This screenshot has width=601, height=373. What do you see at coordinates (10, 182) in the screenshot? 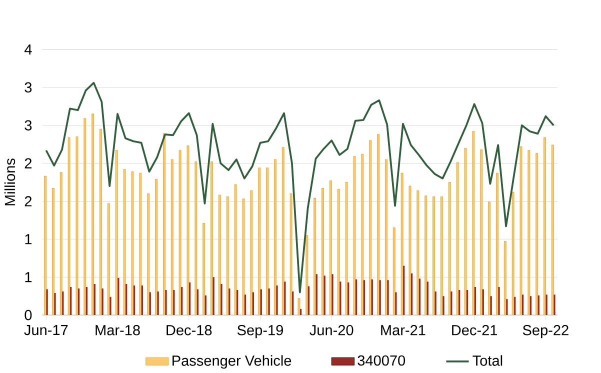
I see `y-axis-title: Millions` at bounding box center [10, 182].